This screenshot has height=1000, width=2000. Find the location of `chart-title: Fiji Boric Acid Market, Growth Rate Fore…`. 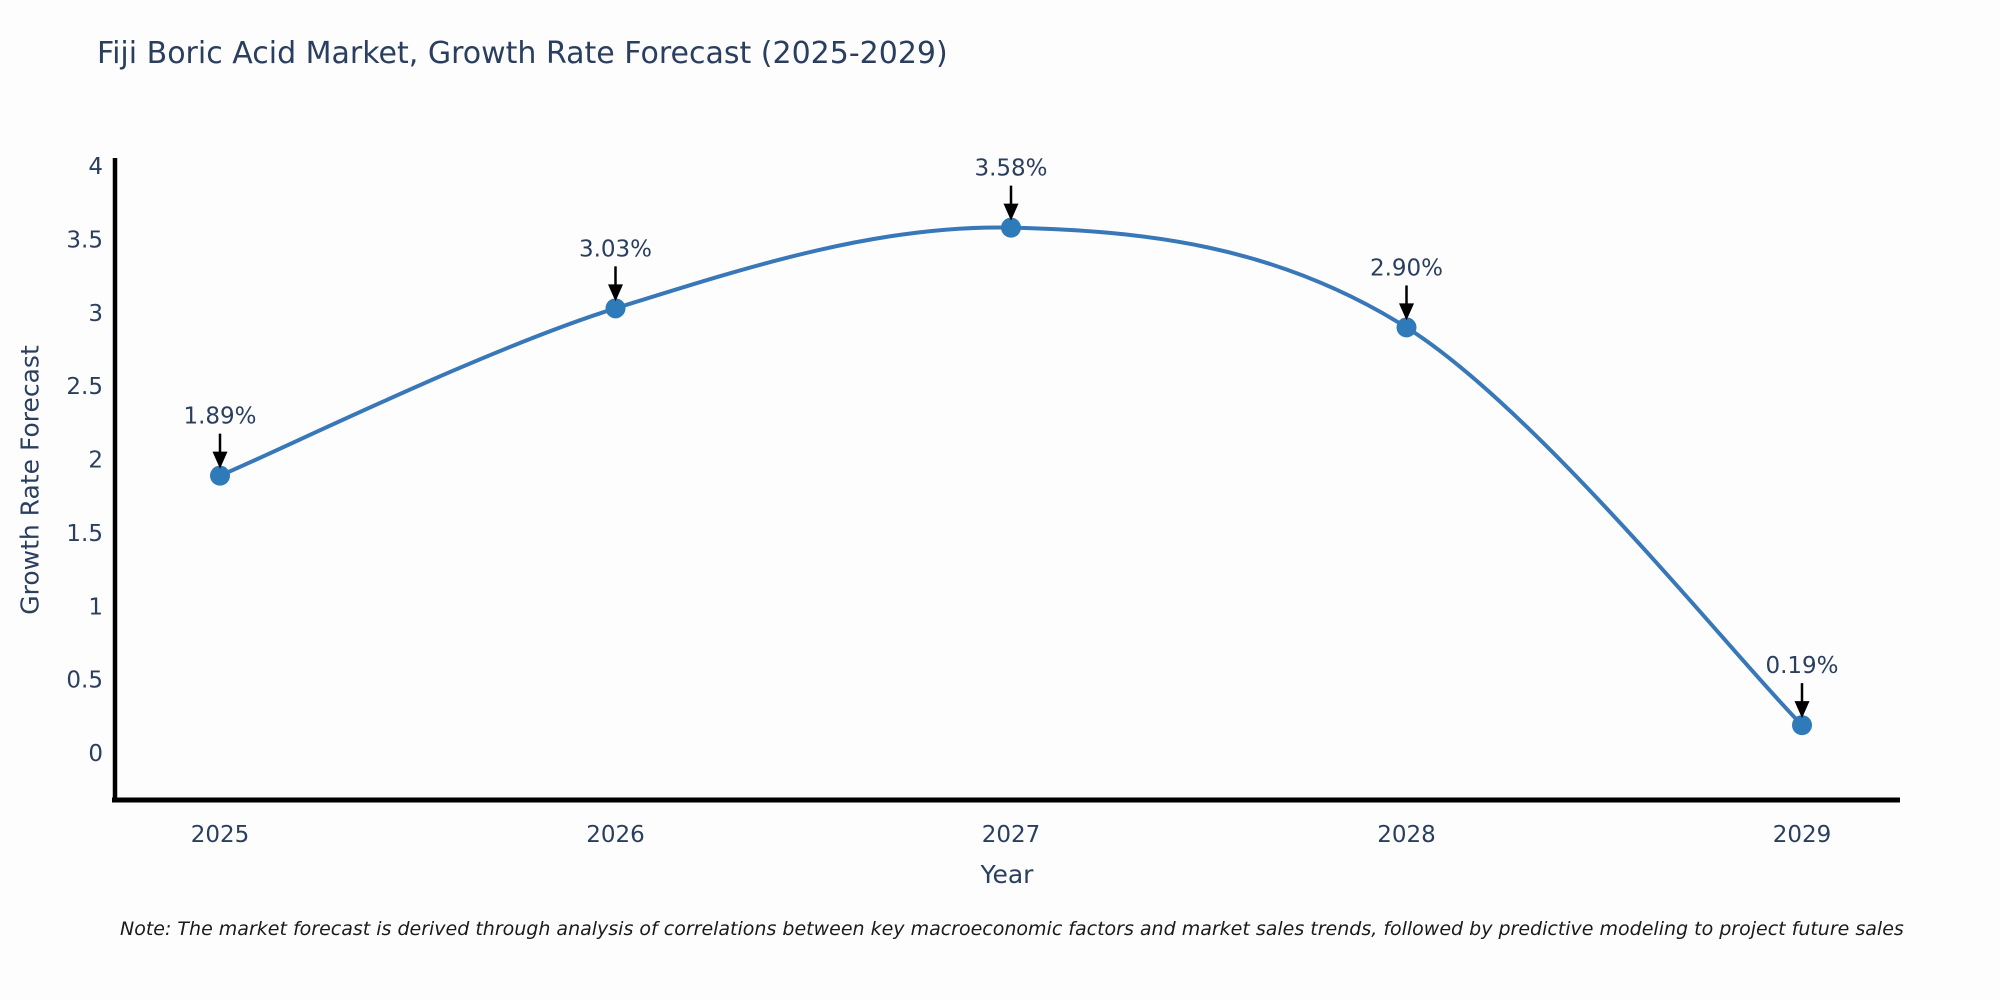

chart-title: Fiji Boric Acid Market, Growth Rate Fore… is located at coordinates (522, 53).